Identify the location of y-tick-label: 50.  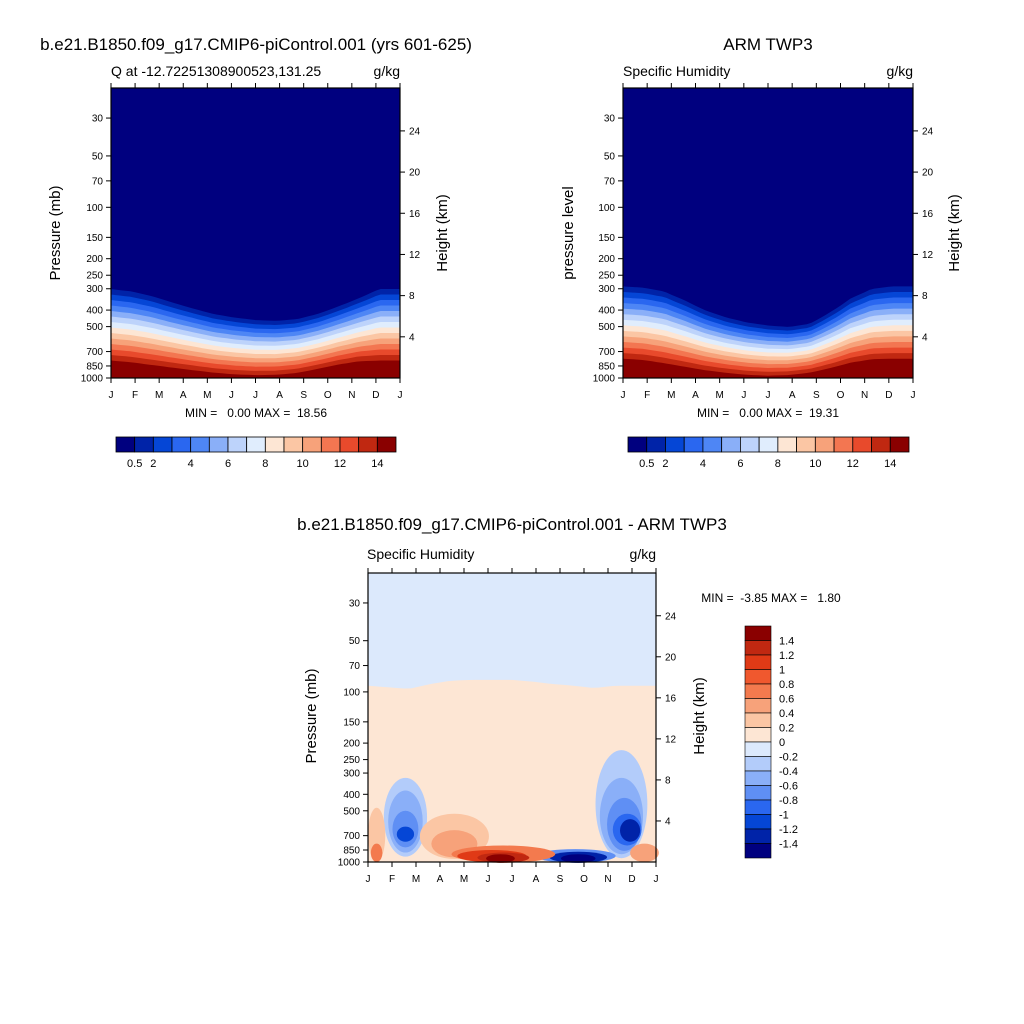
(610, 156).